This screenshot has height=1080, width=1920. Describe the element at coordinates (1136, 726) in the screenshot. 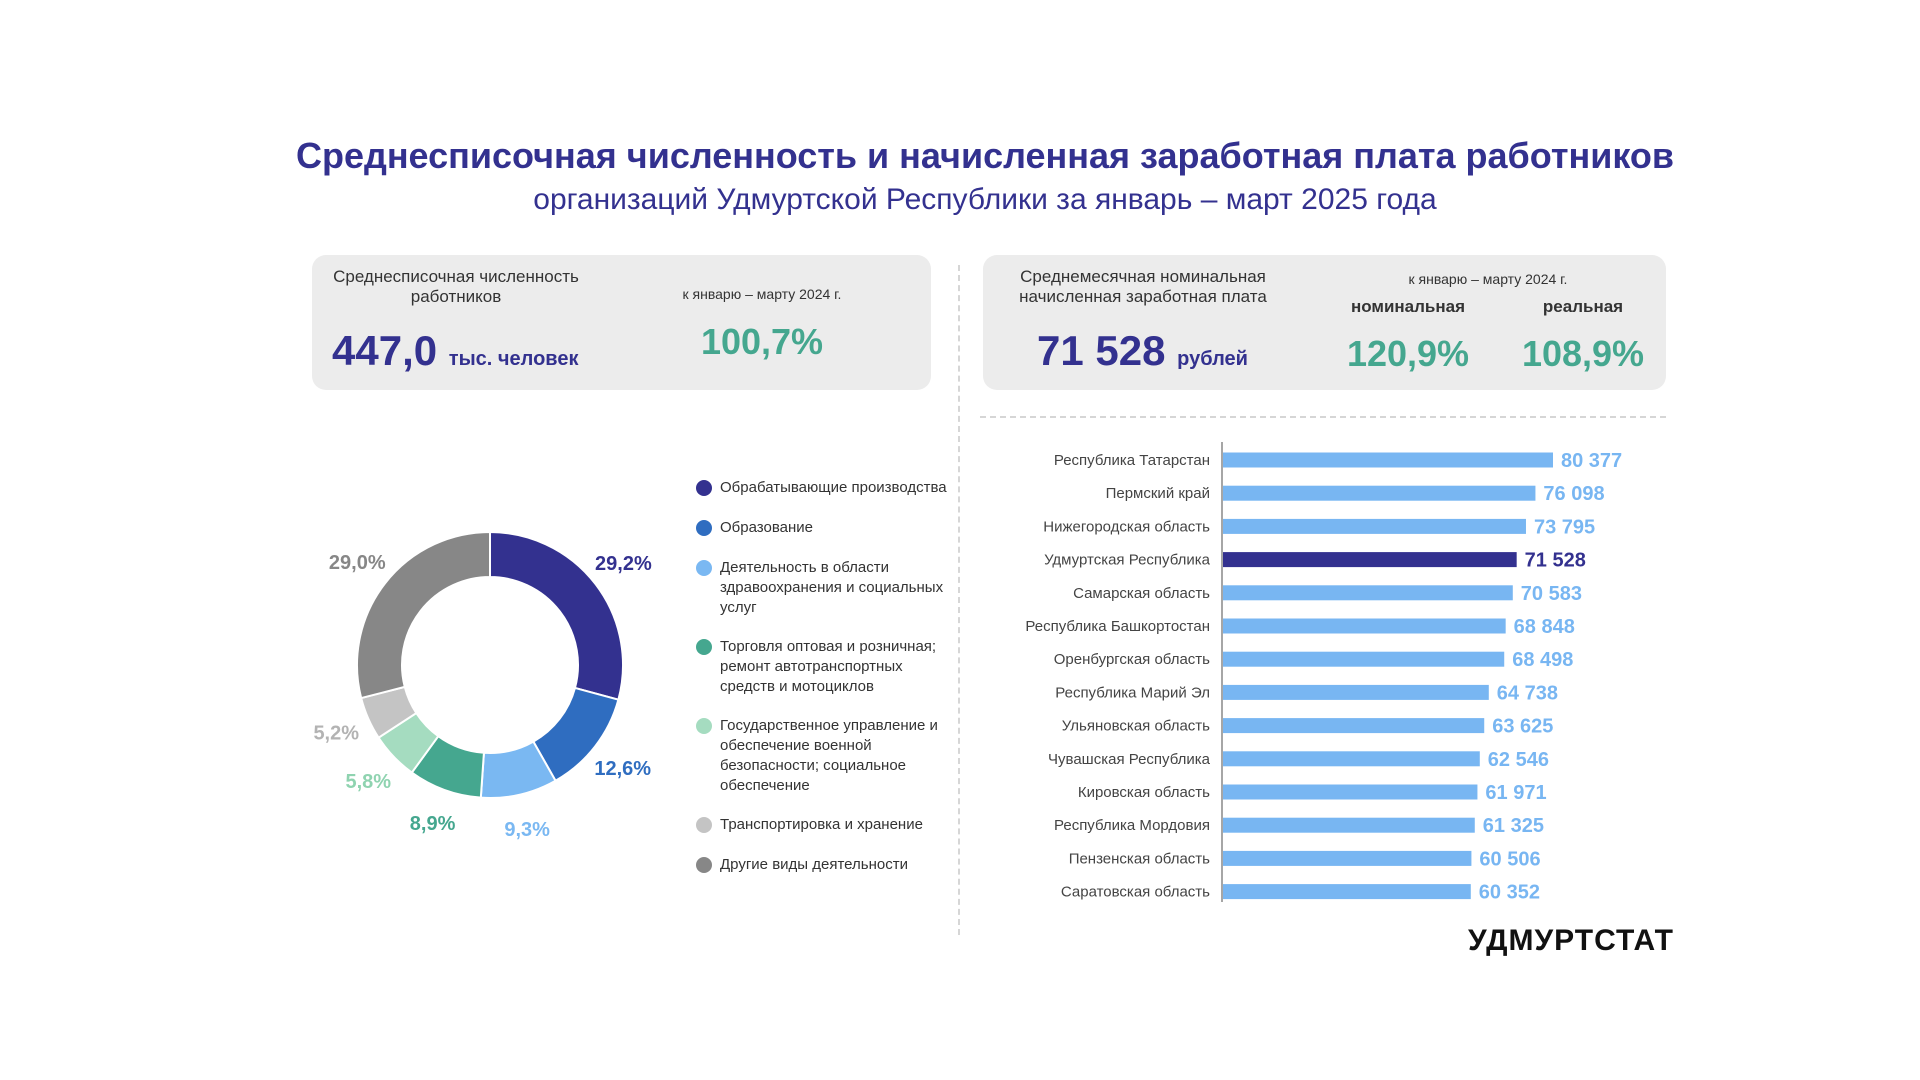

I see `bar-category-label: Ульяновская область` at that location.